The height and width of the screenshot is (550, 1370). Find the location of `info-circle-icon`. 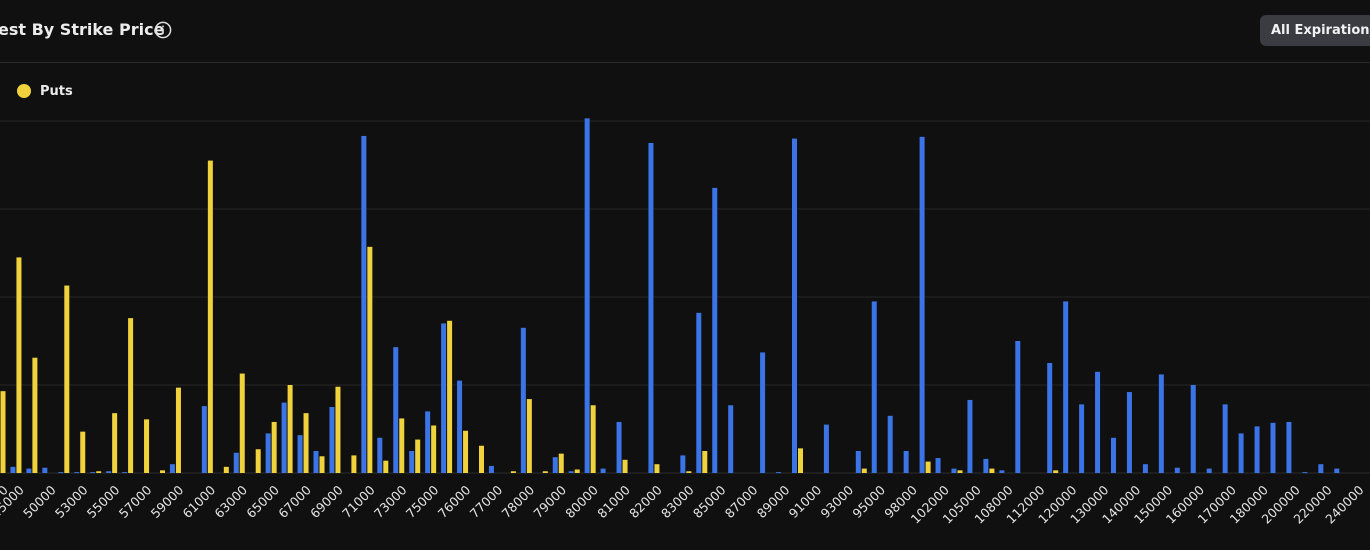

info-circle-icon is located at coordinates (163, 30).